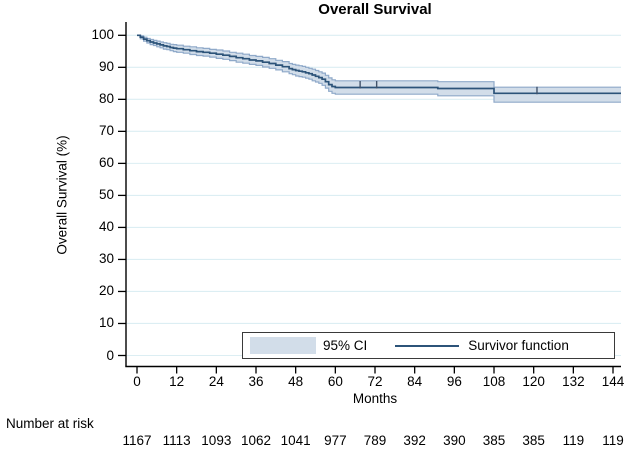 This screenshot has width=634, height=456. Describe the element at coordinates (106, 131) in the screenshot. I see `y-tick-label: 70` at that location.